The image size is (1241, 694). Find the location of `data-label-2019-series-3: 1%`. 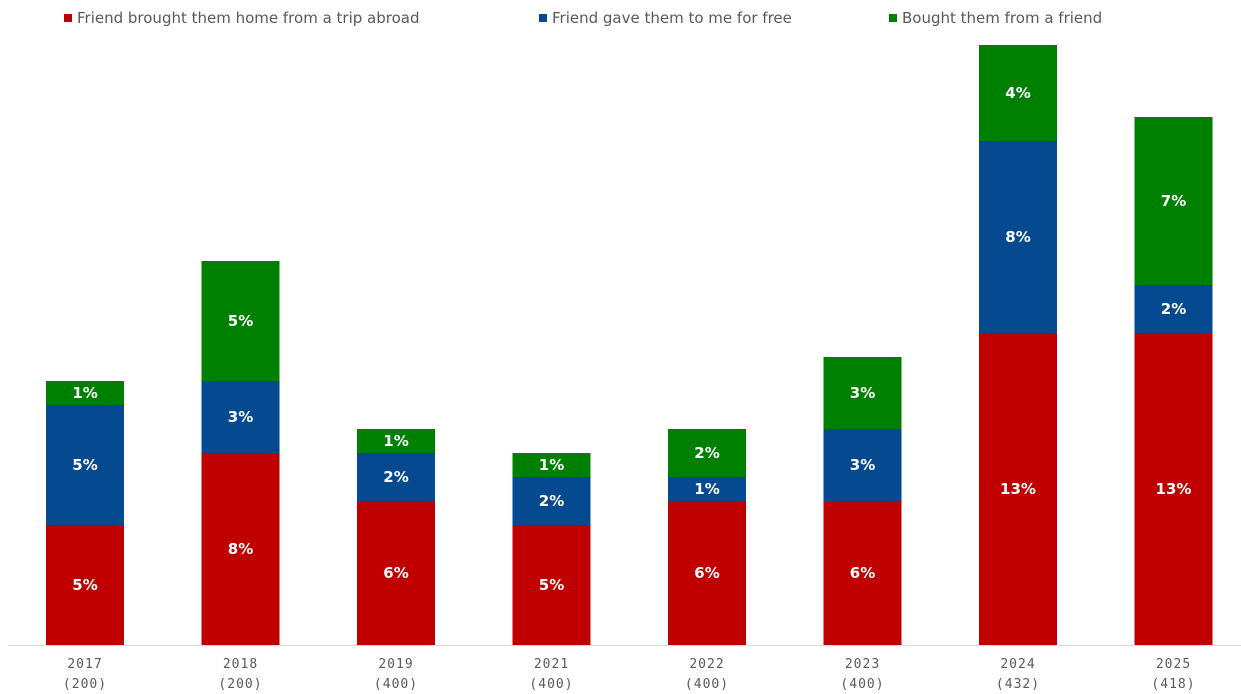

data-label-2019-series-3: 1% is located at coordinates (395, 441).